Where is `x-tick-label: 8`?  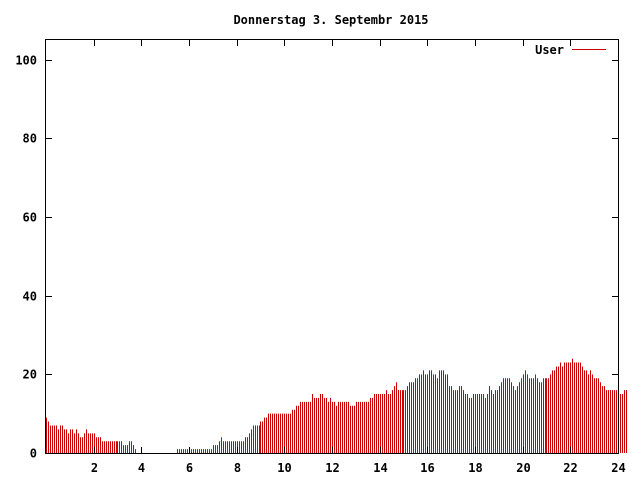 x-tick-label: 8 is located at coordinates (237, 468).